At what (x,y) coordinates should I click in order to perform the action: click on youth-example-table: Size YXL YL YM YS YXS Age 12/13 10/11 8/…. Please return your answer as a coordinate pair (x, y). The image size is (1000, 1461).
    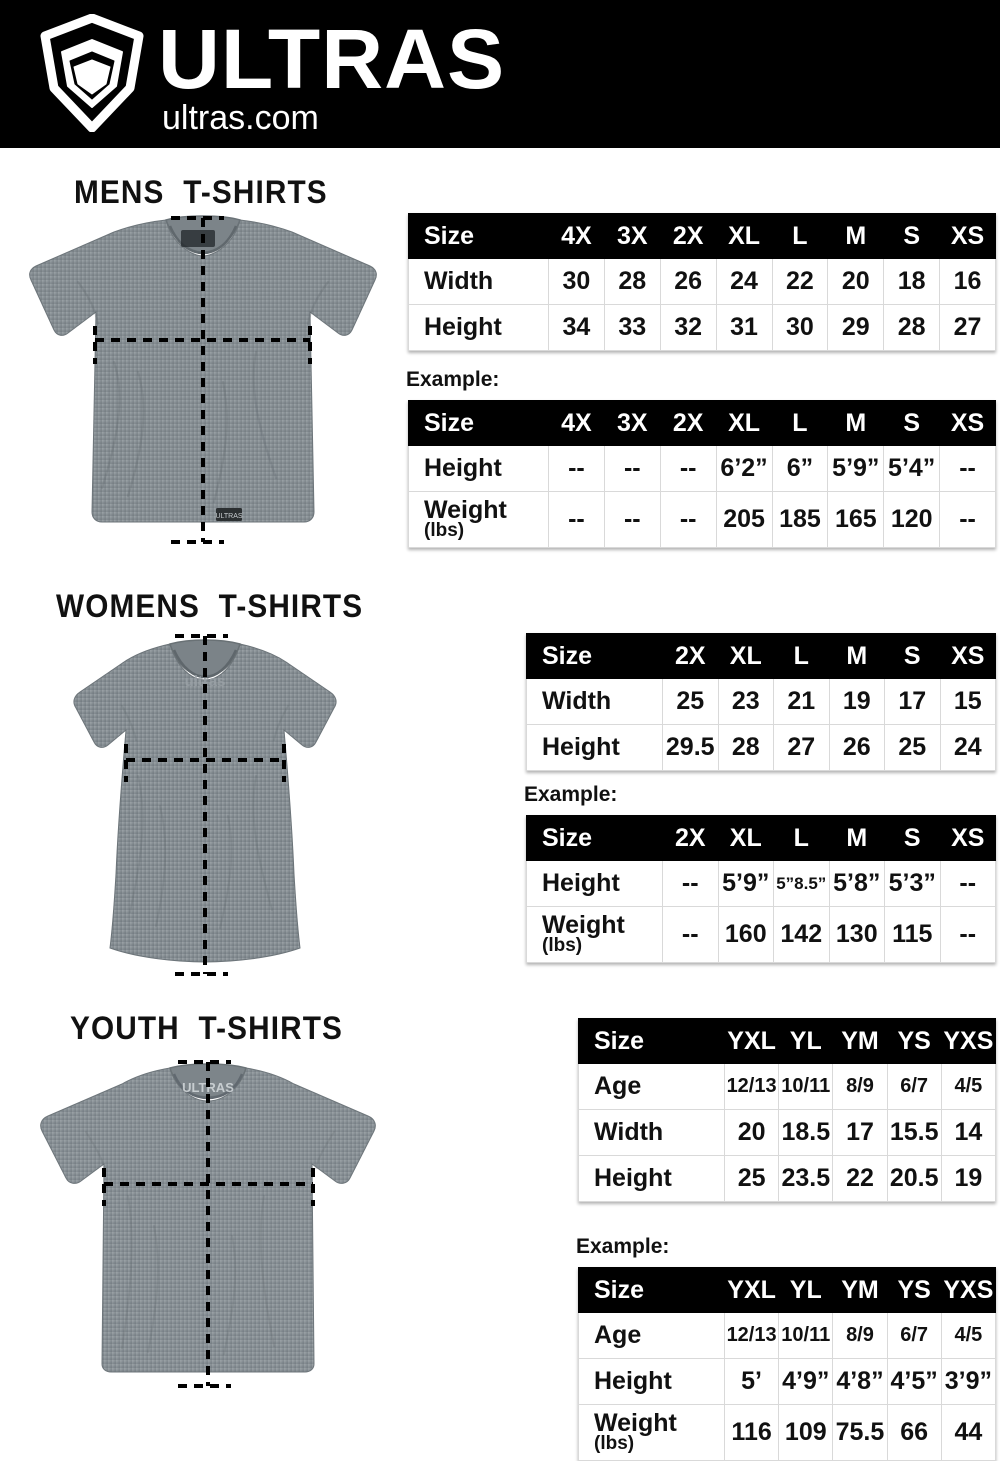
    Looking at the image, I should click on (787, 1364).